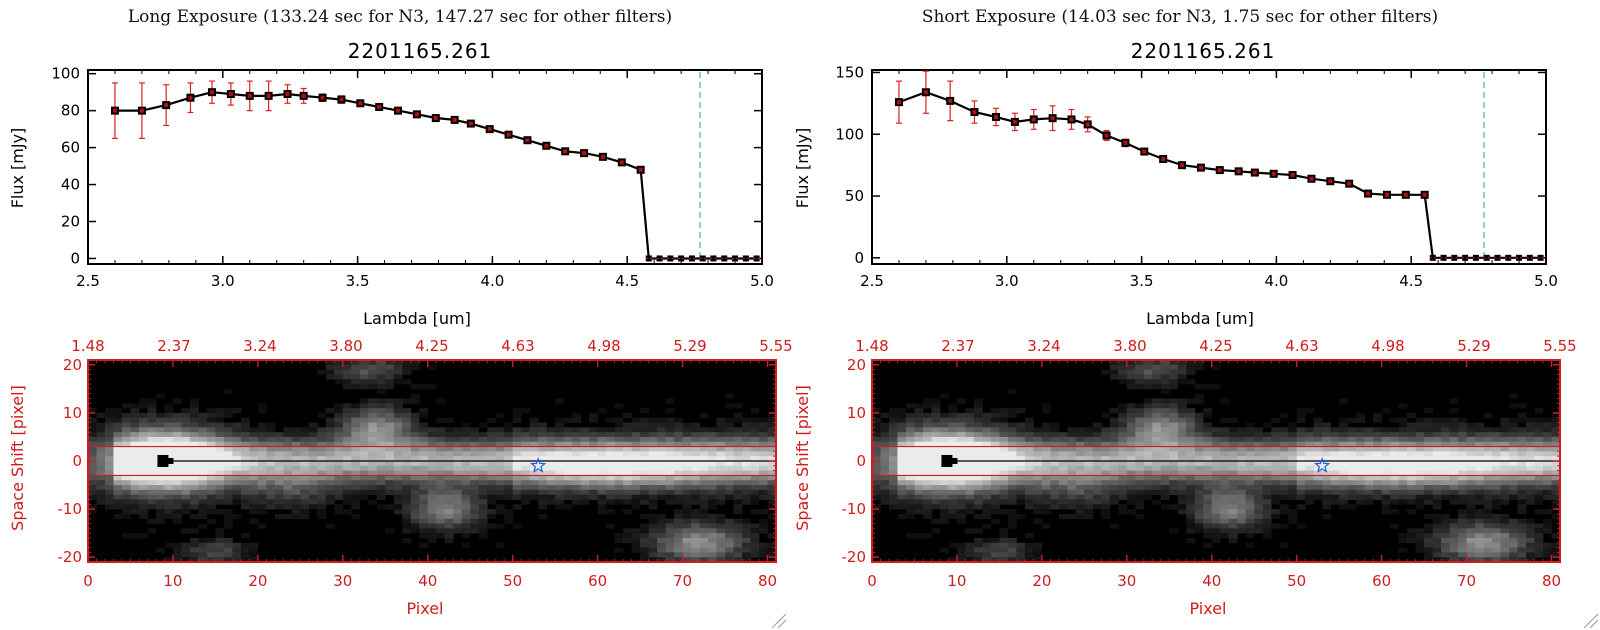 The height and width of the screenshot is (630, 1600). I want to click on top-tick-label: 4.98, so click(603, 346).